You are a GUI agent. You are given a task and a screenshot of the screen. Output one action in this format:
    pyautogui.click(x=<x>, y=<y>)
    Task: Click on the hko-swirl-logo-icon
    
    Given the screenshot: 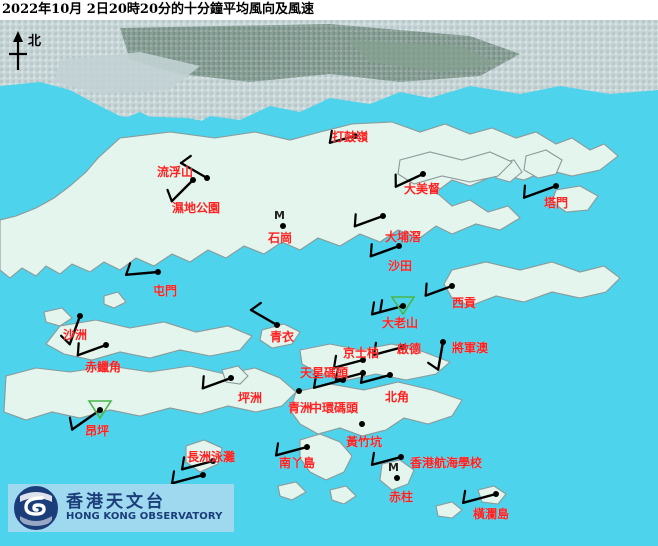 What is the action you would take?
    pyautogui.click(x=36, y=508)
    